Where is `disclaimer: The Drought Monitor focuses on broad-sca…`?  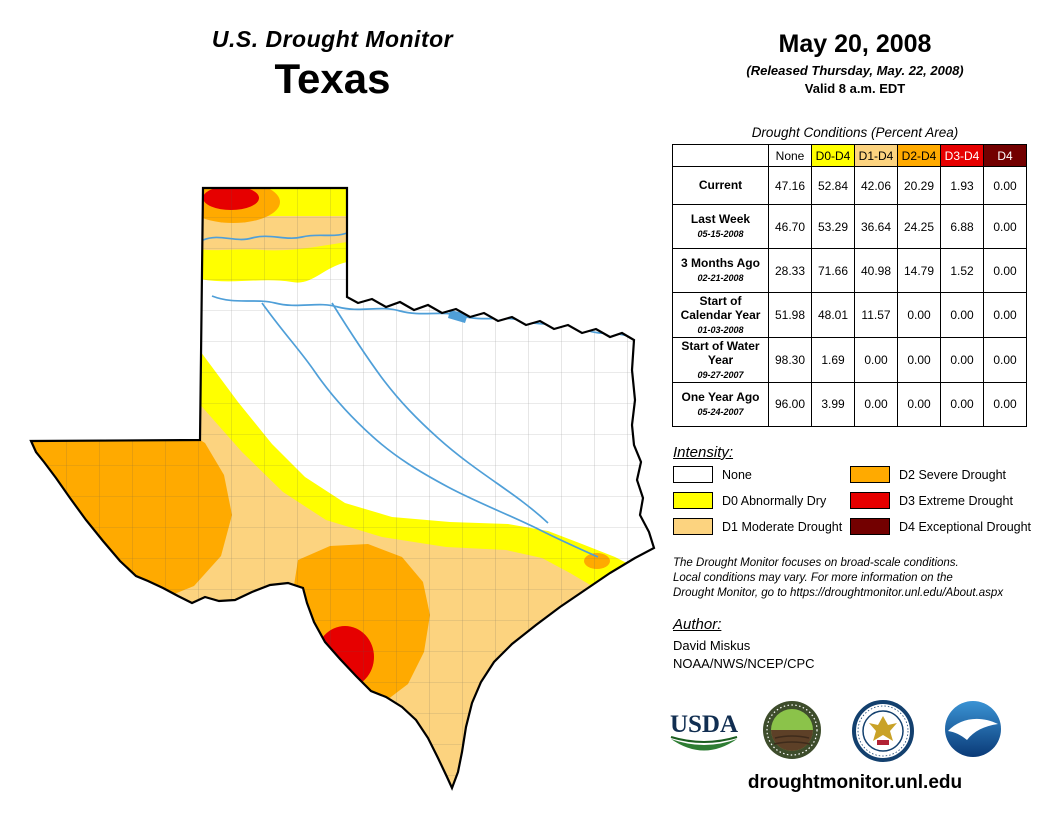 disclaimer: The Drought Monitor focuses on broad-sca… is located at coordinates (855, 579).